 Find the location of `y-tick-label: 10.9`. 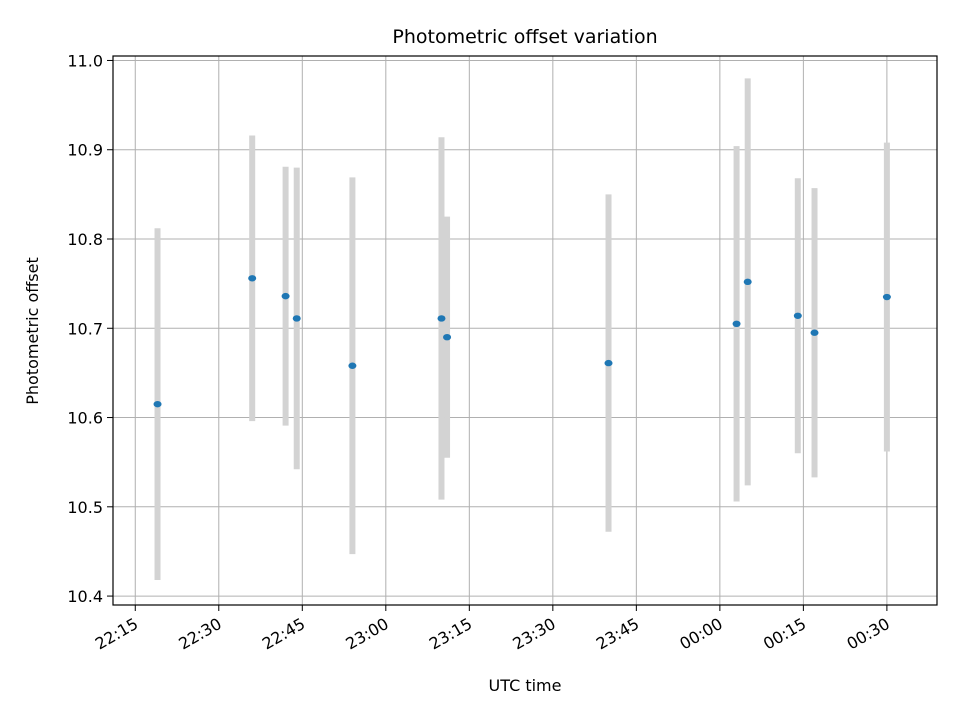

y-tick-label: 10.9 is located at coordinates (85, 150).